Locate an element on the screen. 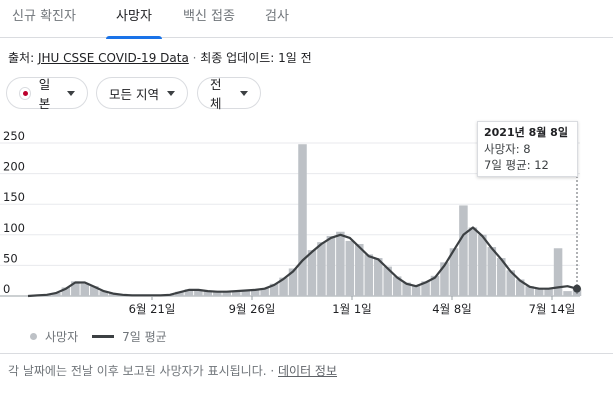 The width and height of the screenshot is (613, 409). tab-new-cases: 신규 확진자 is located at coordinates (44, 16).